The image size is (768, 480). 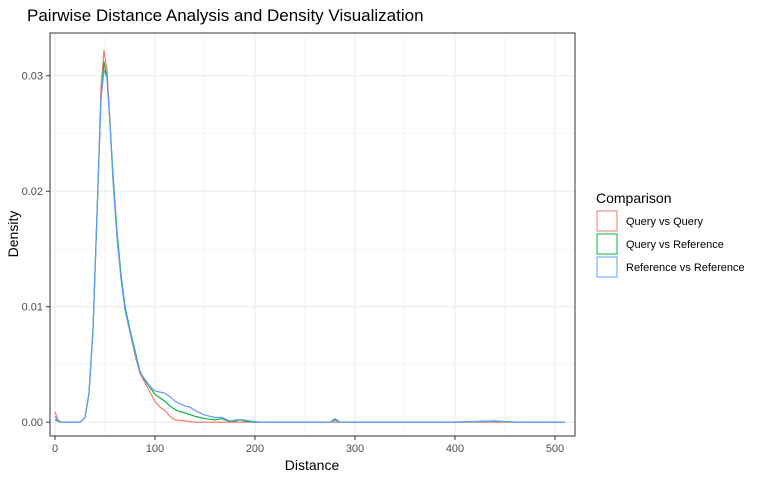 What do you see at coordinates (155, 449) in the screenshot?
I see `x-tick-label: 100` at bounding box center [155, 449].